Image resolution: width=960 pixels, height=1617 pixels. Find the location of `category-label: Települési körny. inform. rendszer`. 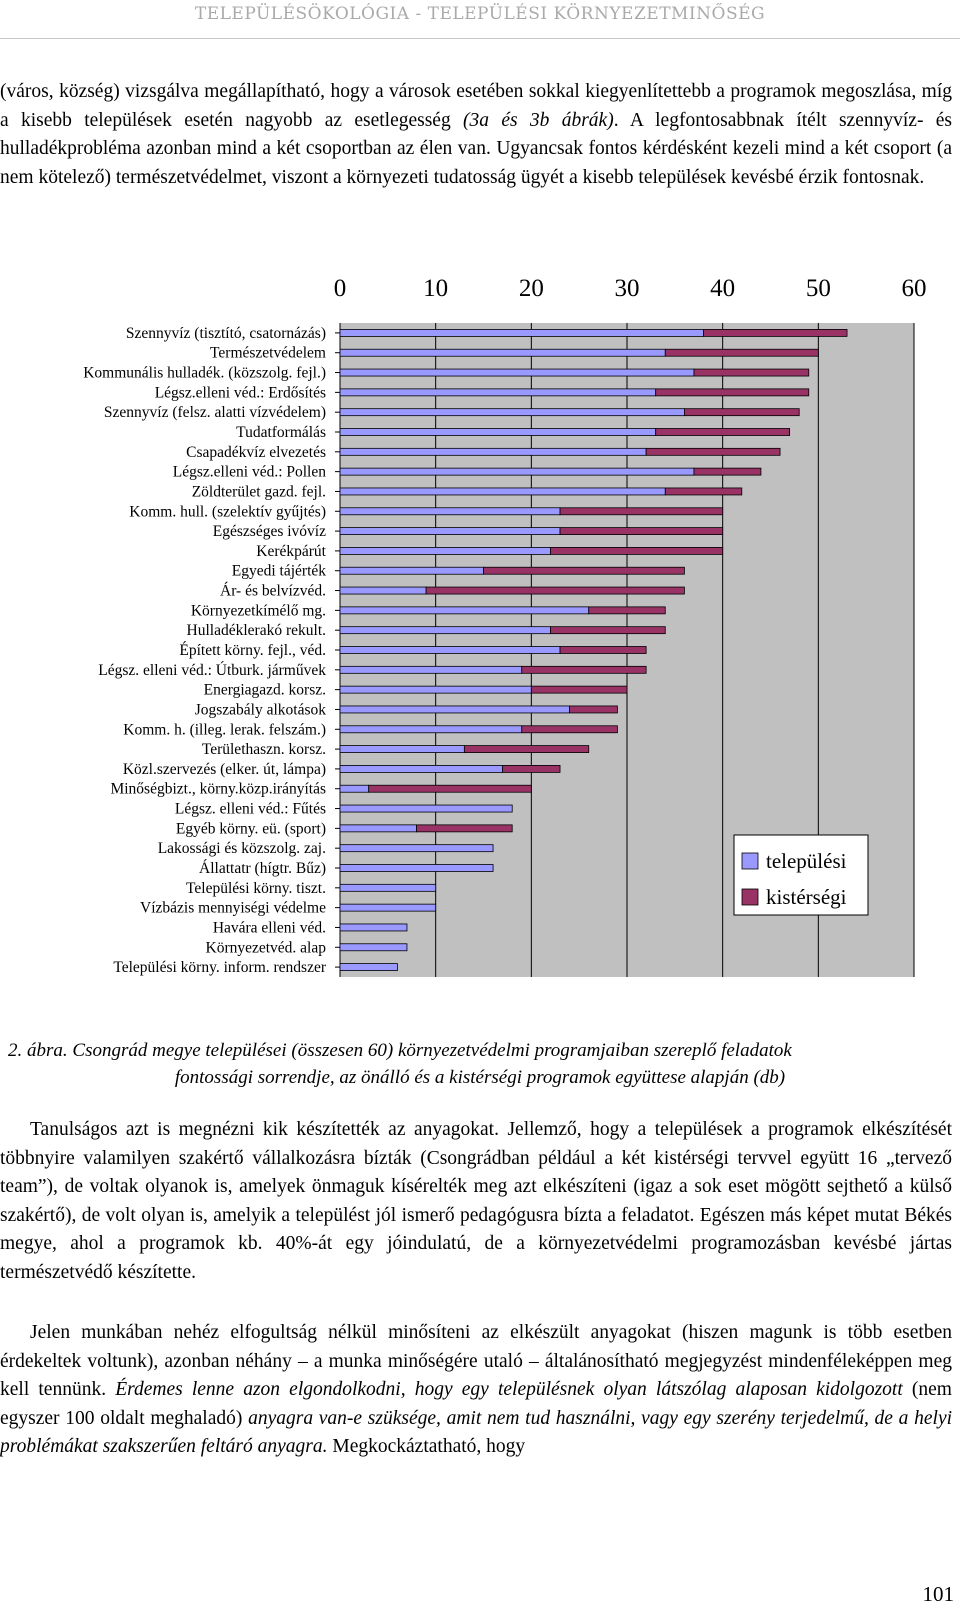

category-label: Települési körny. inform. rendszer is located at coordinates (220, 967).